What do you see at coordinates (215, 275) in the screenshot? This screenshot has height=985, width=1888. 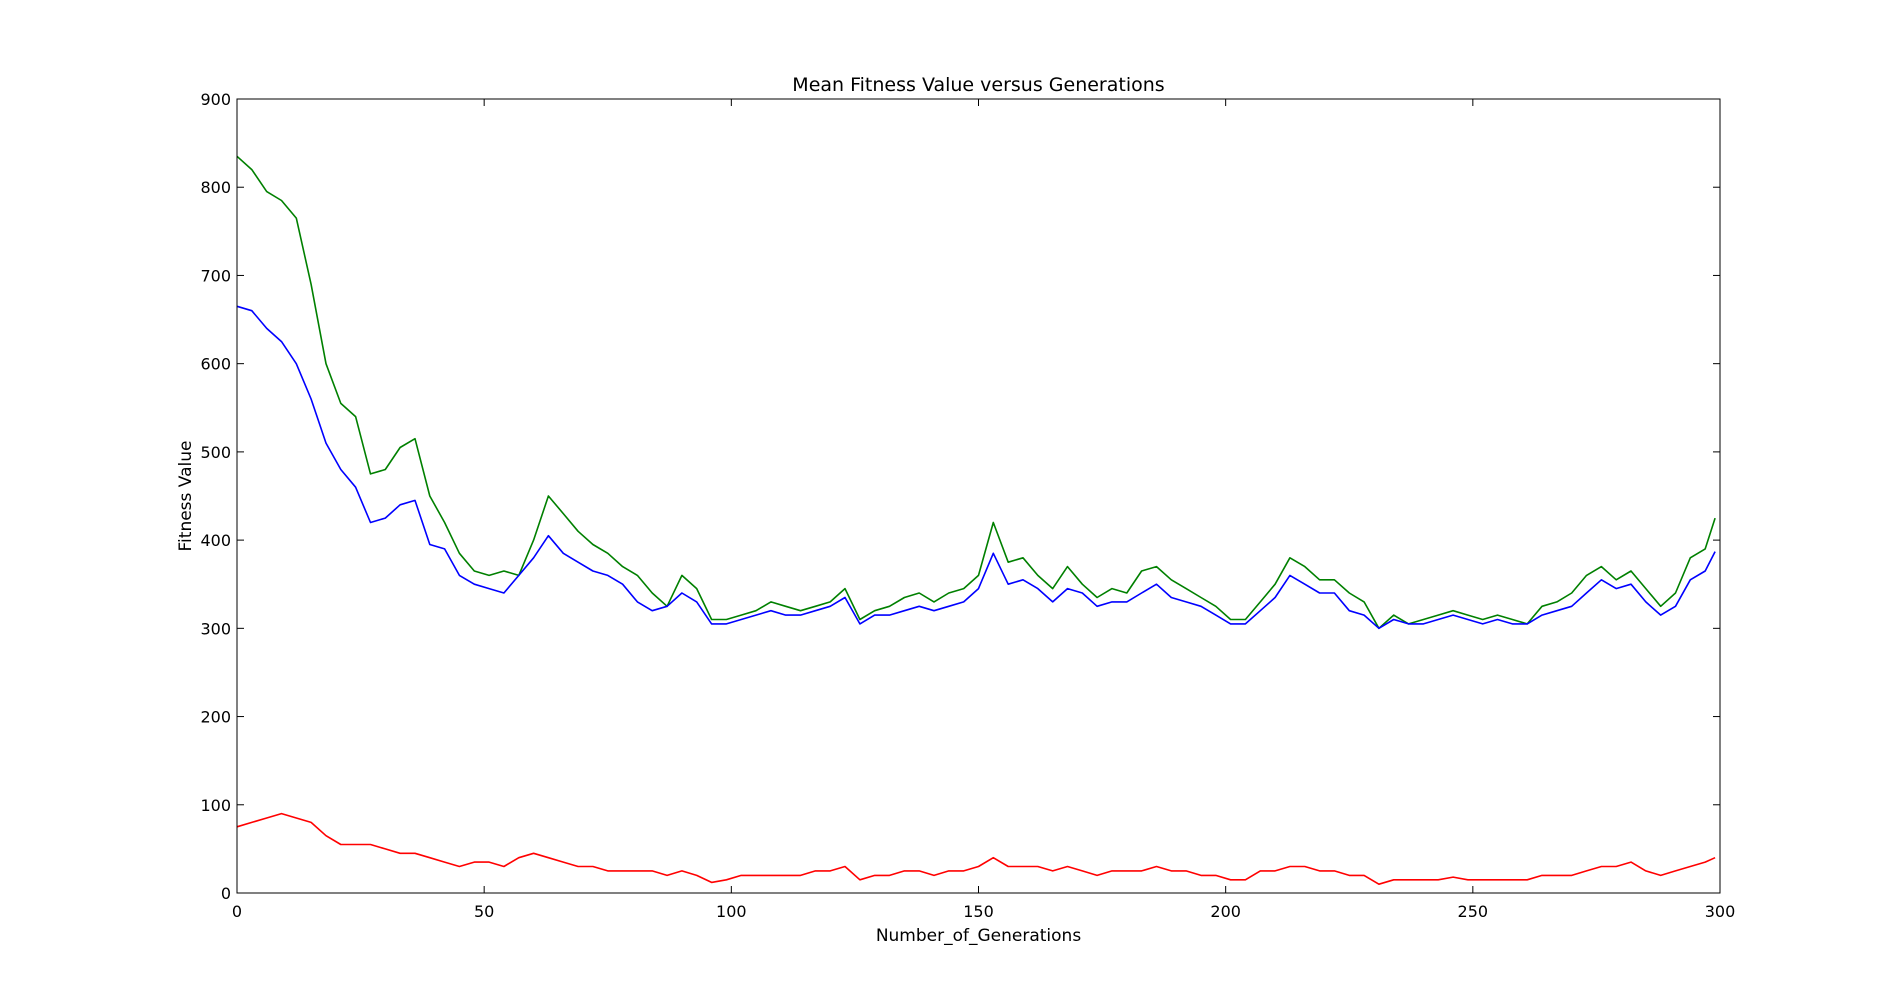 I see `y-tick-label: 700` at bounding box center [215, 275].